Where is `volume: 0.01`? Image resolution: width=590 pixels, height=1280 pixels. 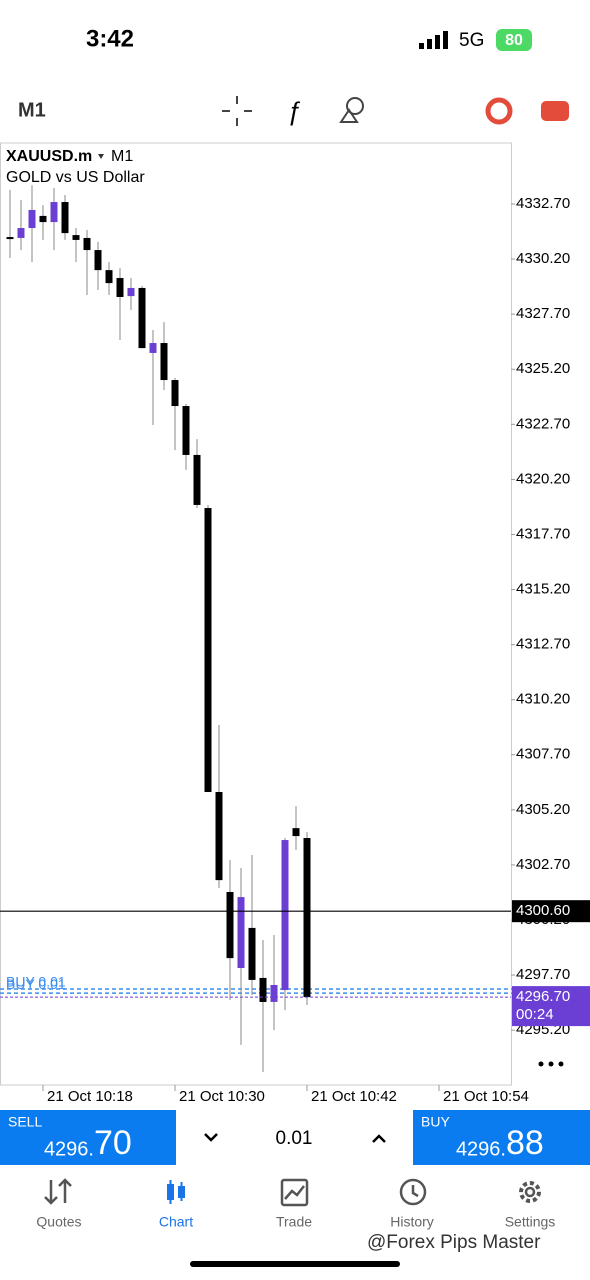 volume: 0.01 is located at coordinates (294, 1138).